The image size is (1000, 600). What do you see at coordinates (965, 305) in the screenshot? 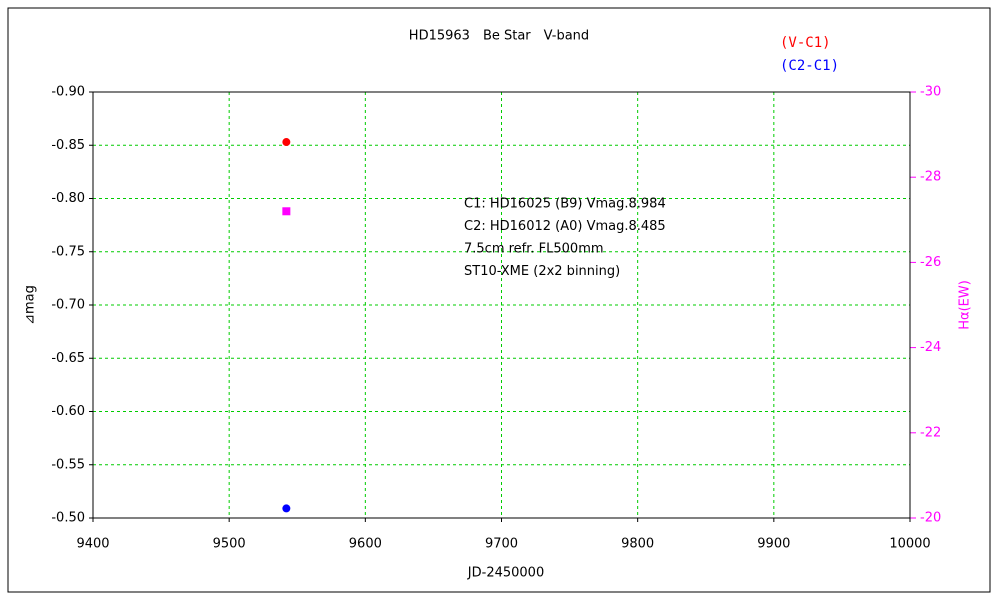
I see `y2-axis-label: Hα(EW)` at bounding box center [965, 305].